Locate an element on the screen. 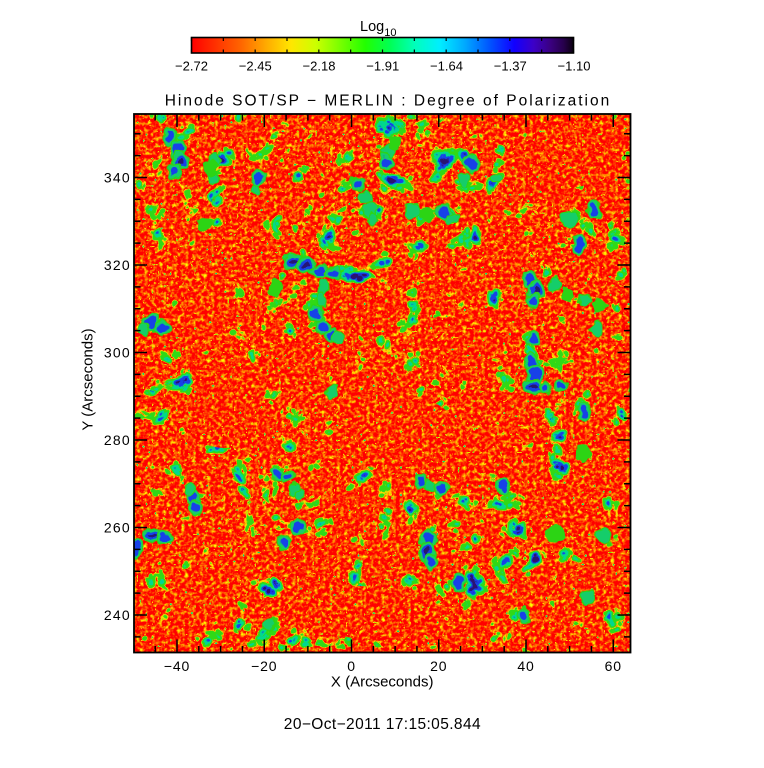 The image size is (764, 768). svg-text: −2.18 is located at coordinates (319, 66).